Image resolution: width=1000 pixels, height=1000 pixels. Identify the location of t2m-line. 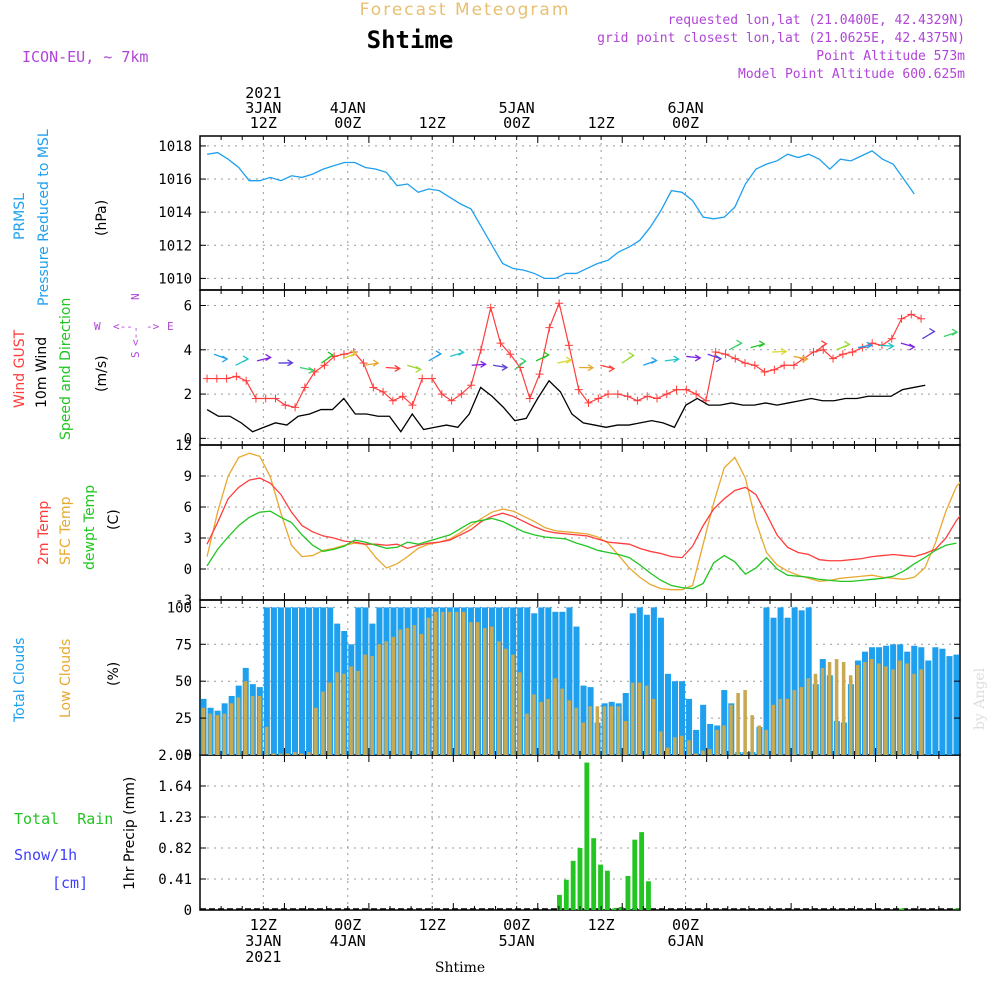
(583, 519).